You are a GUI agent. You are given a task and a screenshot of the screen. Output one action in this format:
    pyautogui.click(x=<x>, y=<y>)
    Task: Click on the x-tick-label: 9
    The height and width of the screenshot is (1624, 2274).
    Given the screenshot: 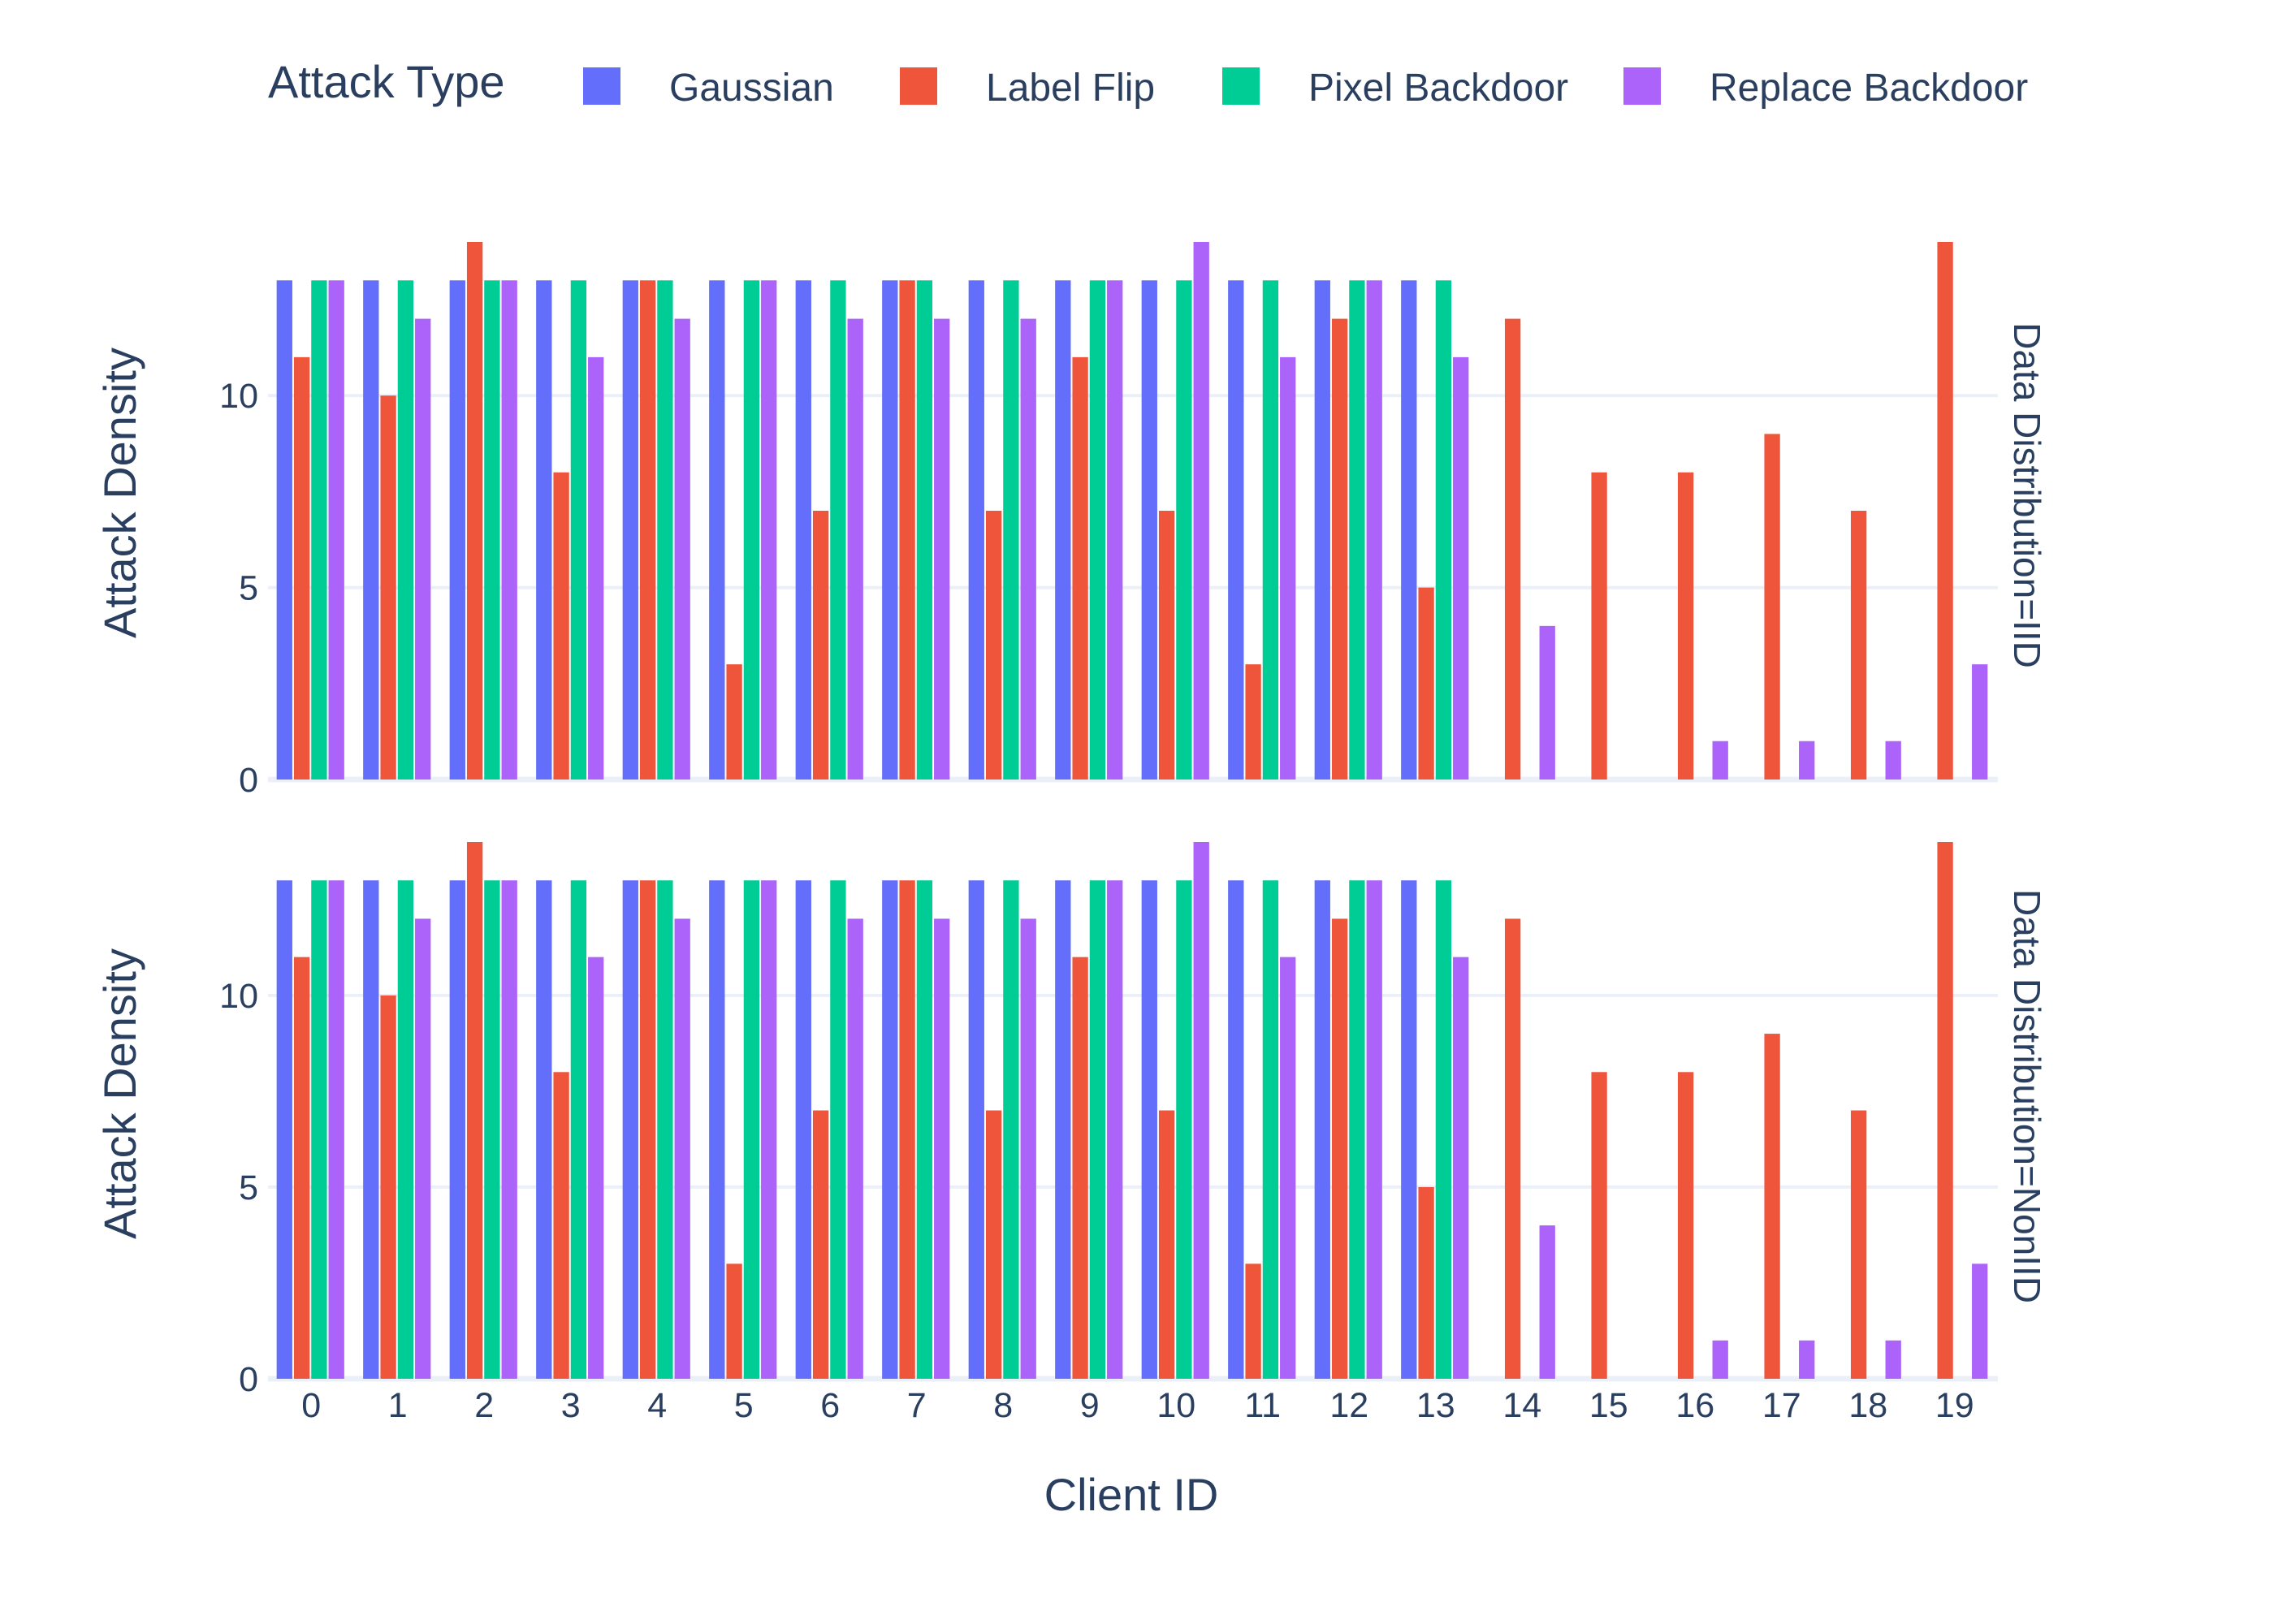 What is the action you would take?
    pyautogui.click(x=1090, y=1405)
    